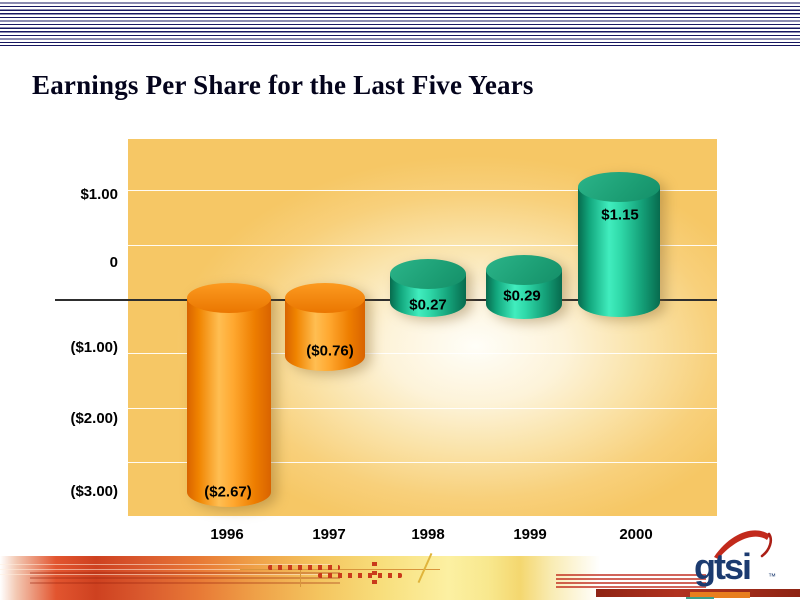 This screenshot has height=600, width=800. Describe the element at coordinates (94, 347) in the screenshot. I see `ytick-label-neg1: ($1.00)` at that location.